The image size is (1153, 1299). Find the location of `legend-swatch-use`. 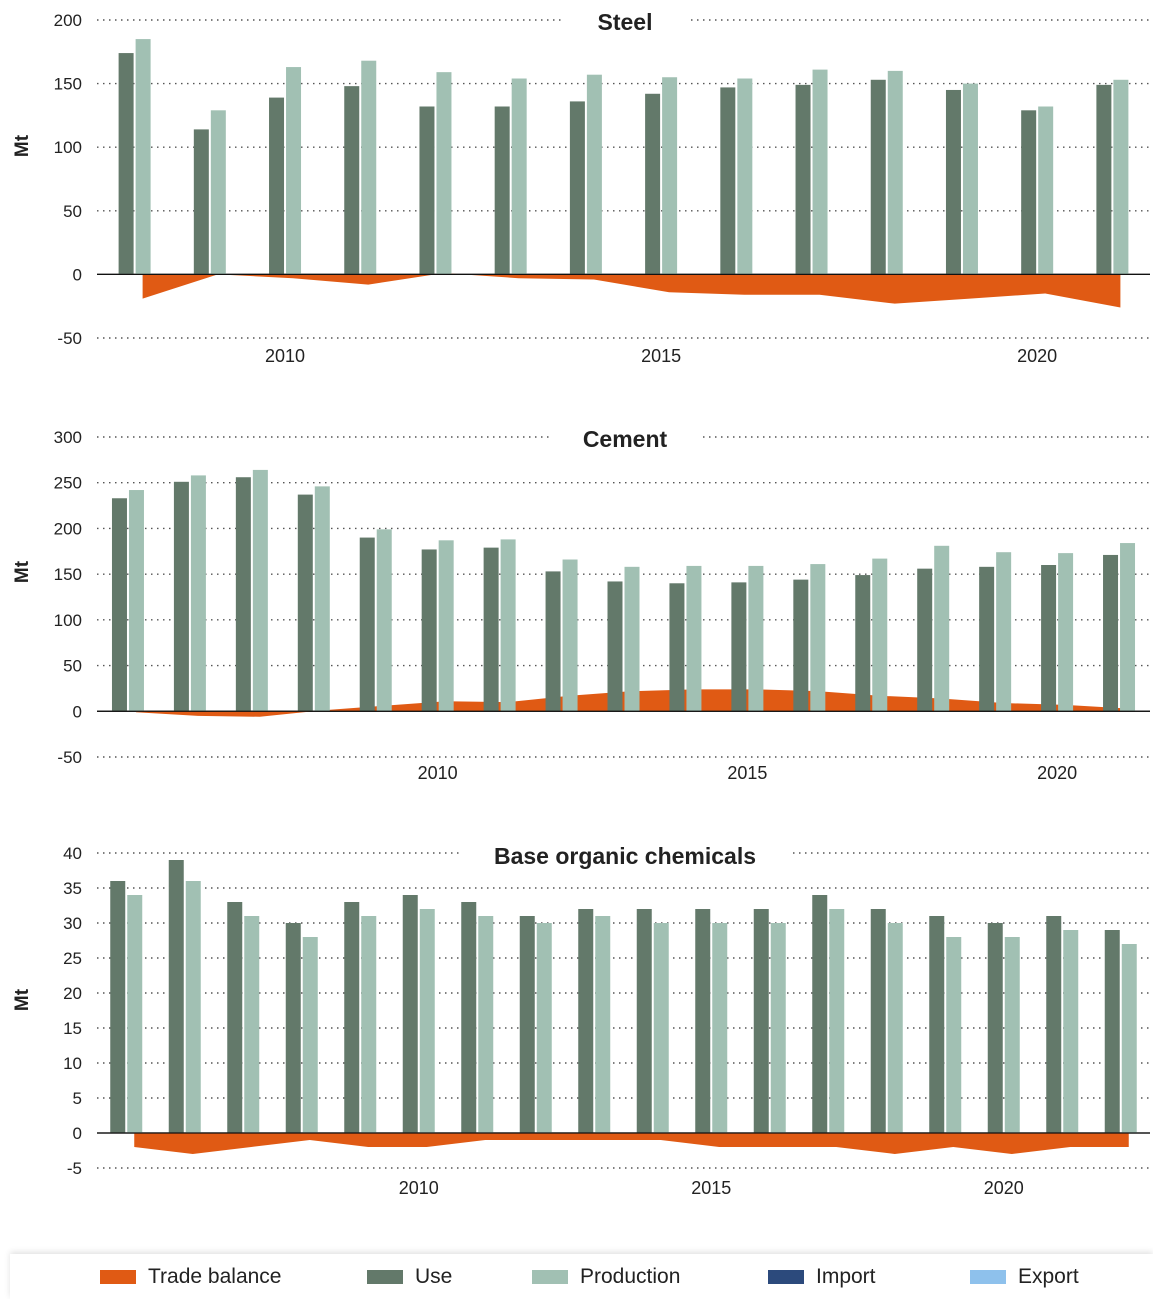

legend-swatch-use is located at coordinates (385, 1277).